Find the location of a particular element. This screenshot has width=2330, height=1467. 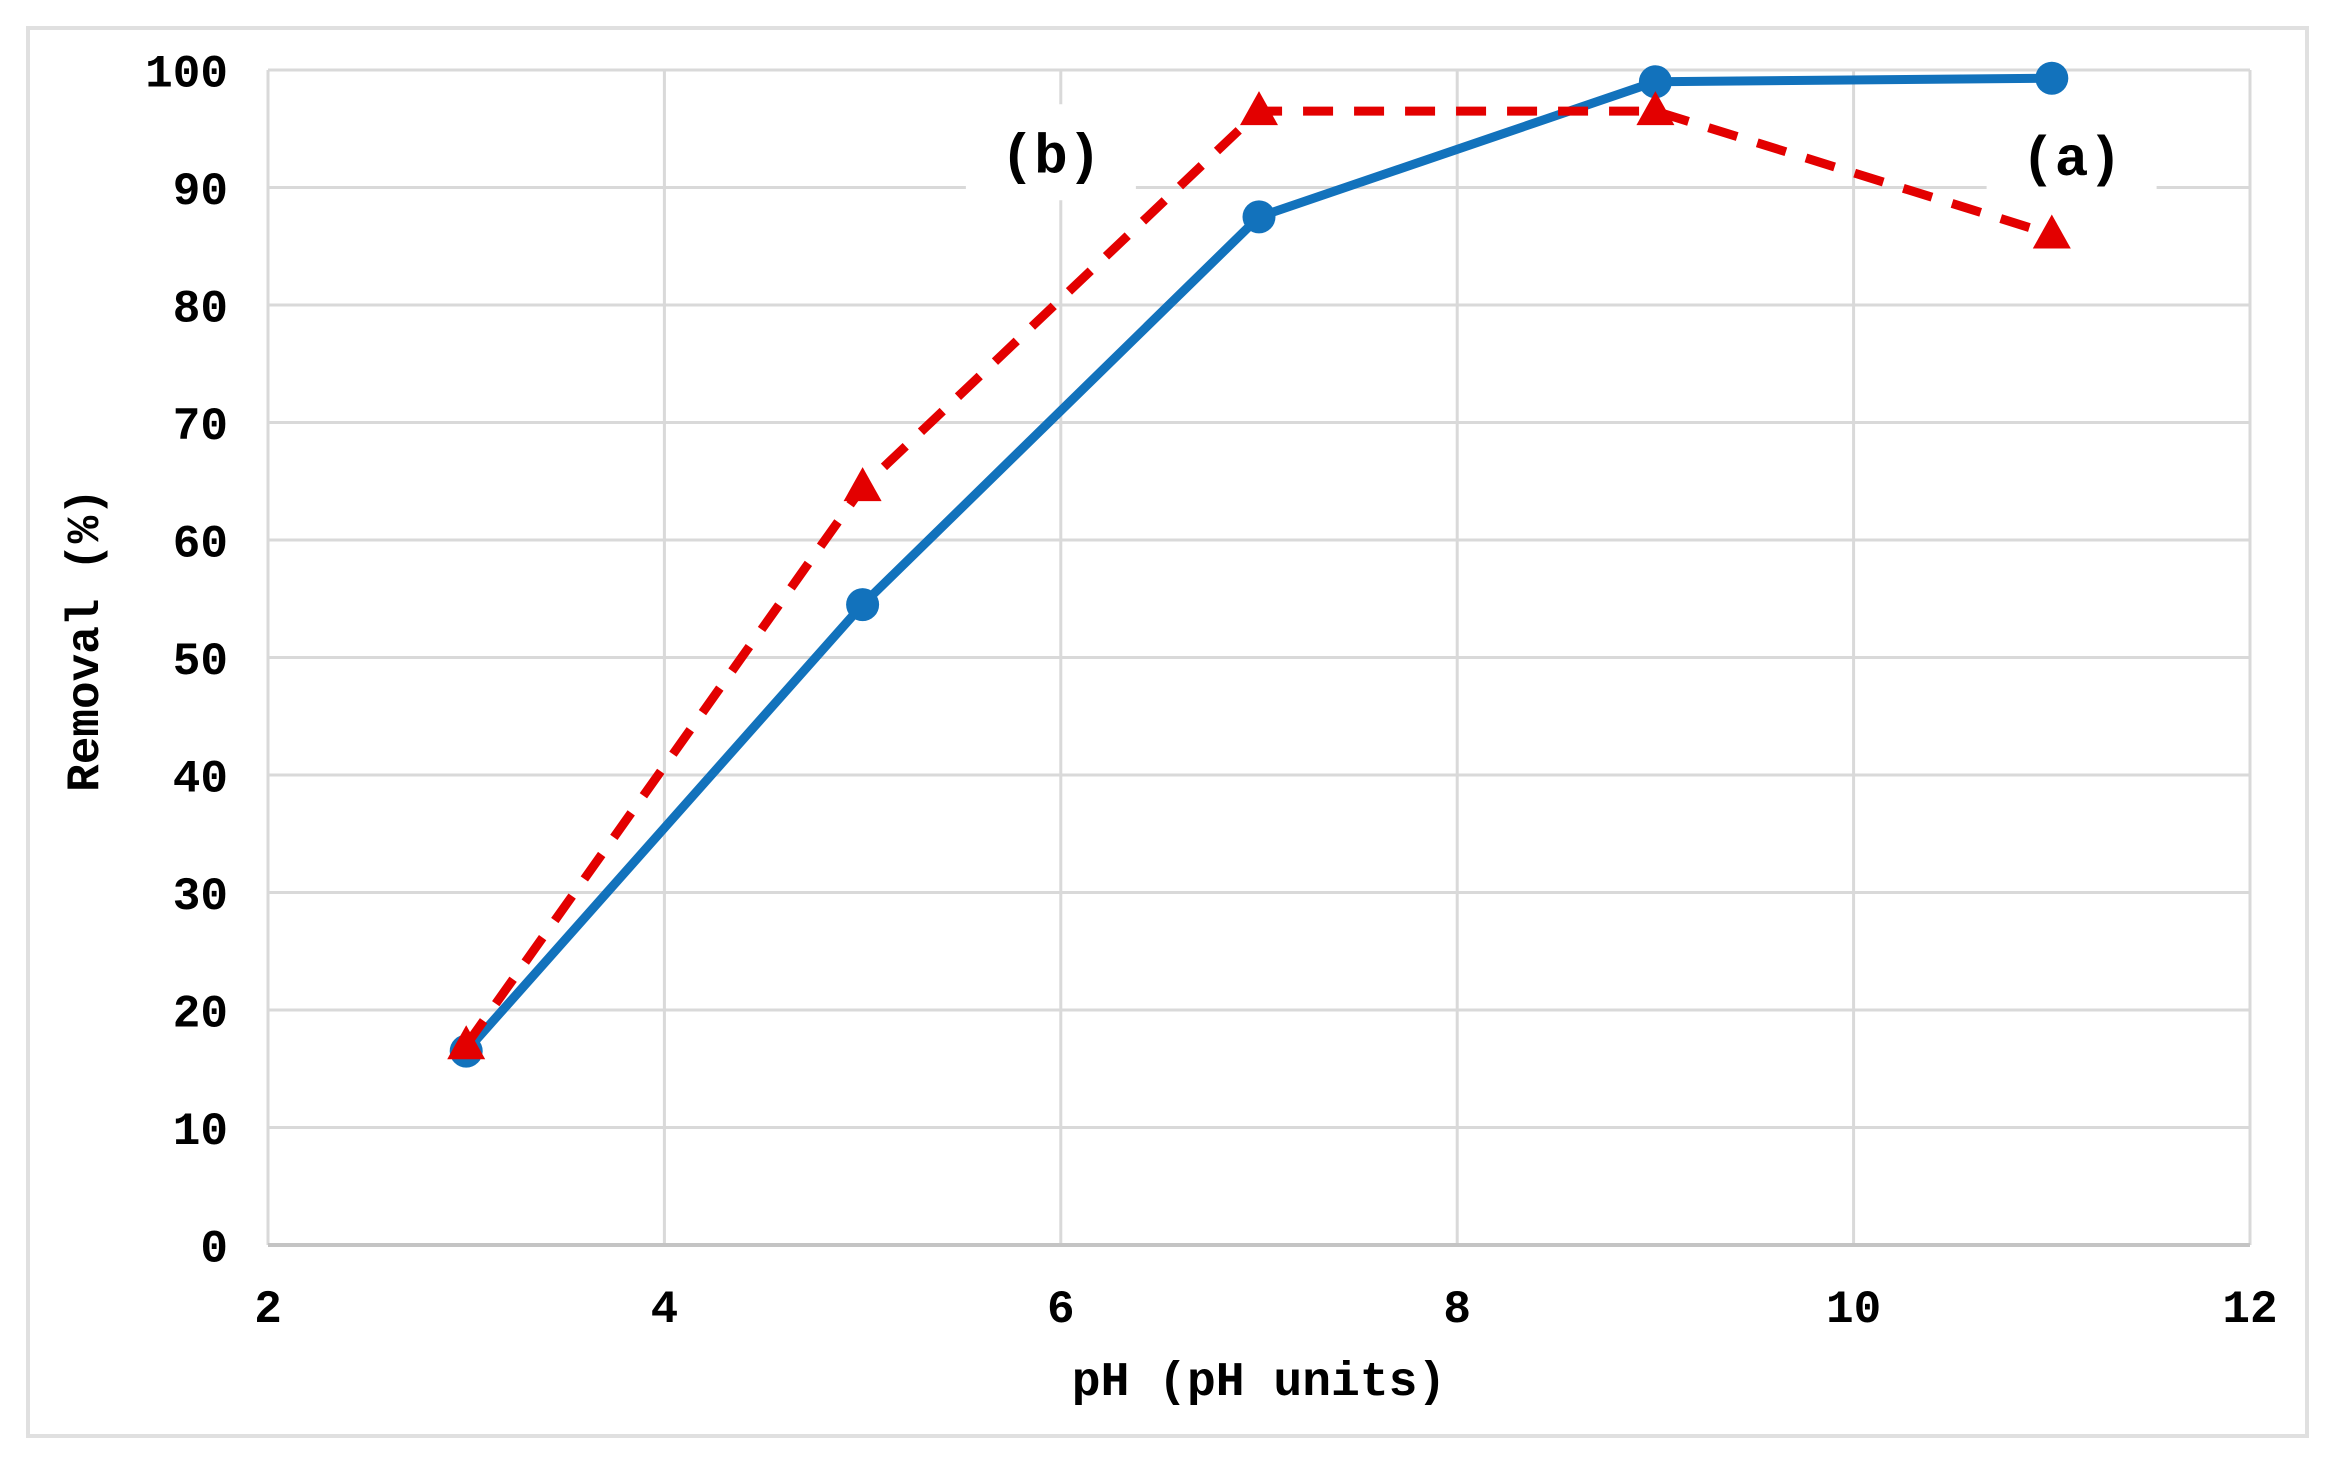

y-tick-label: 50 is located at coordinates (200, 662).